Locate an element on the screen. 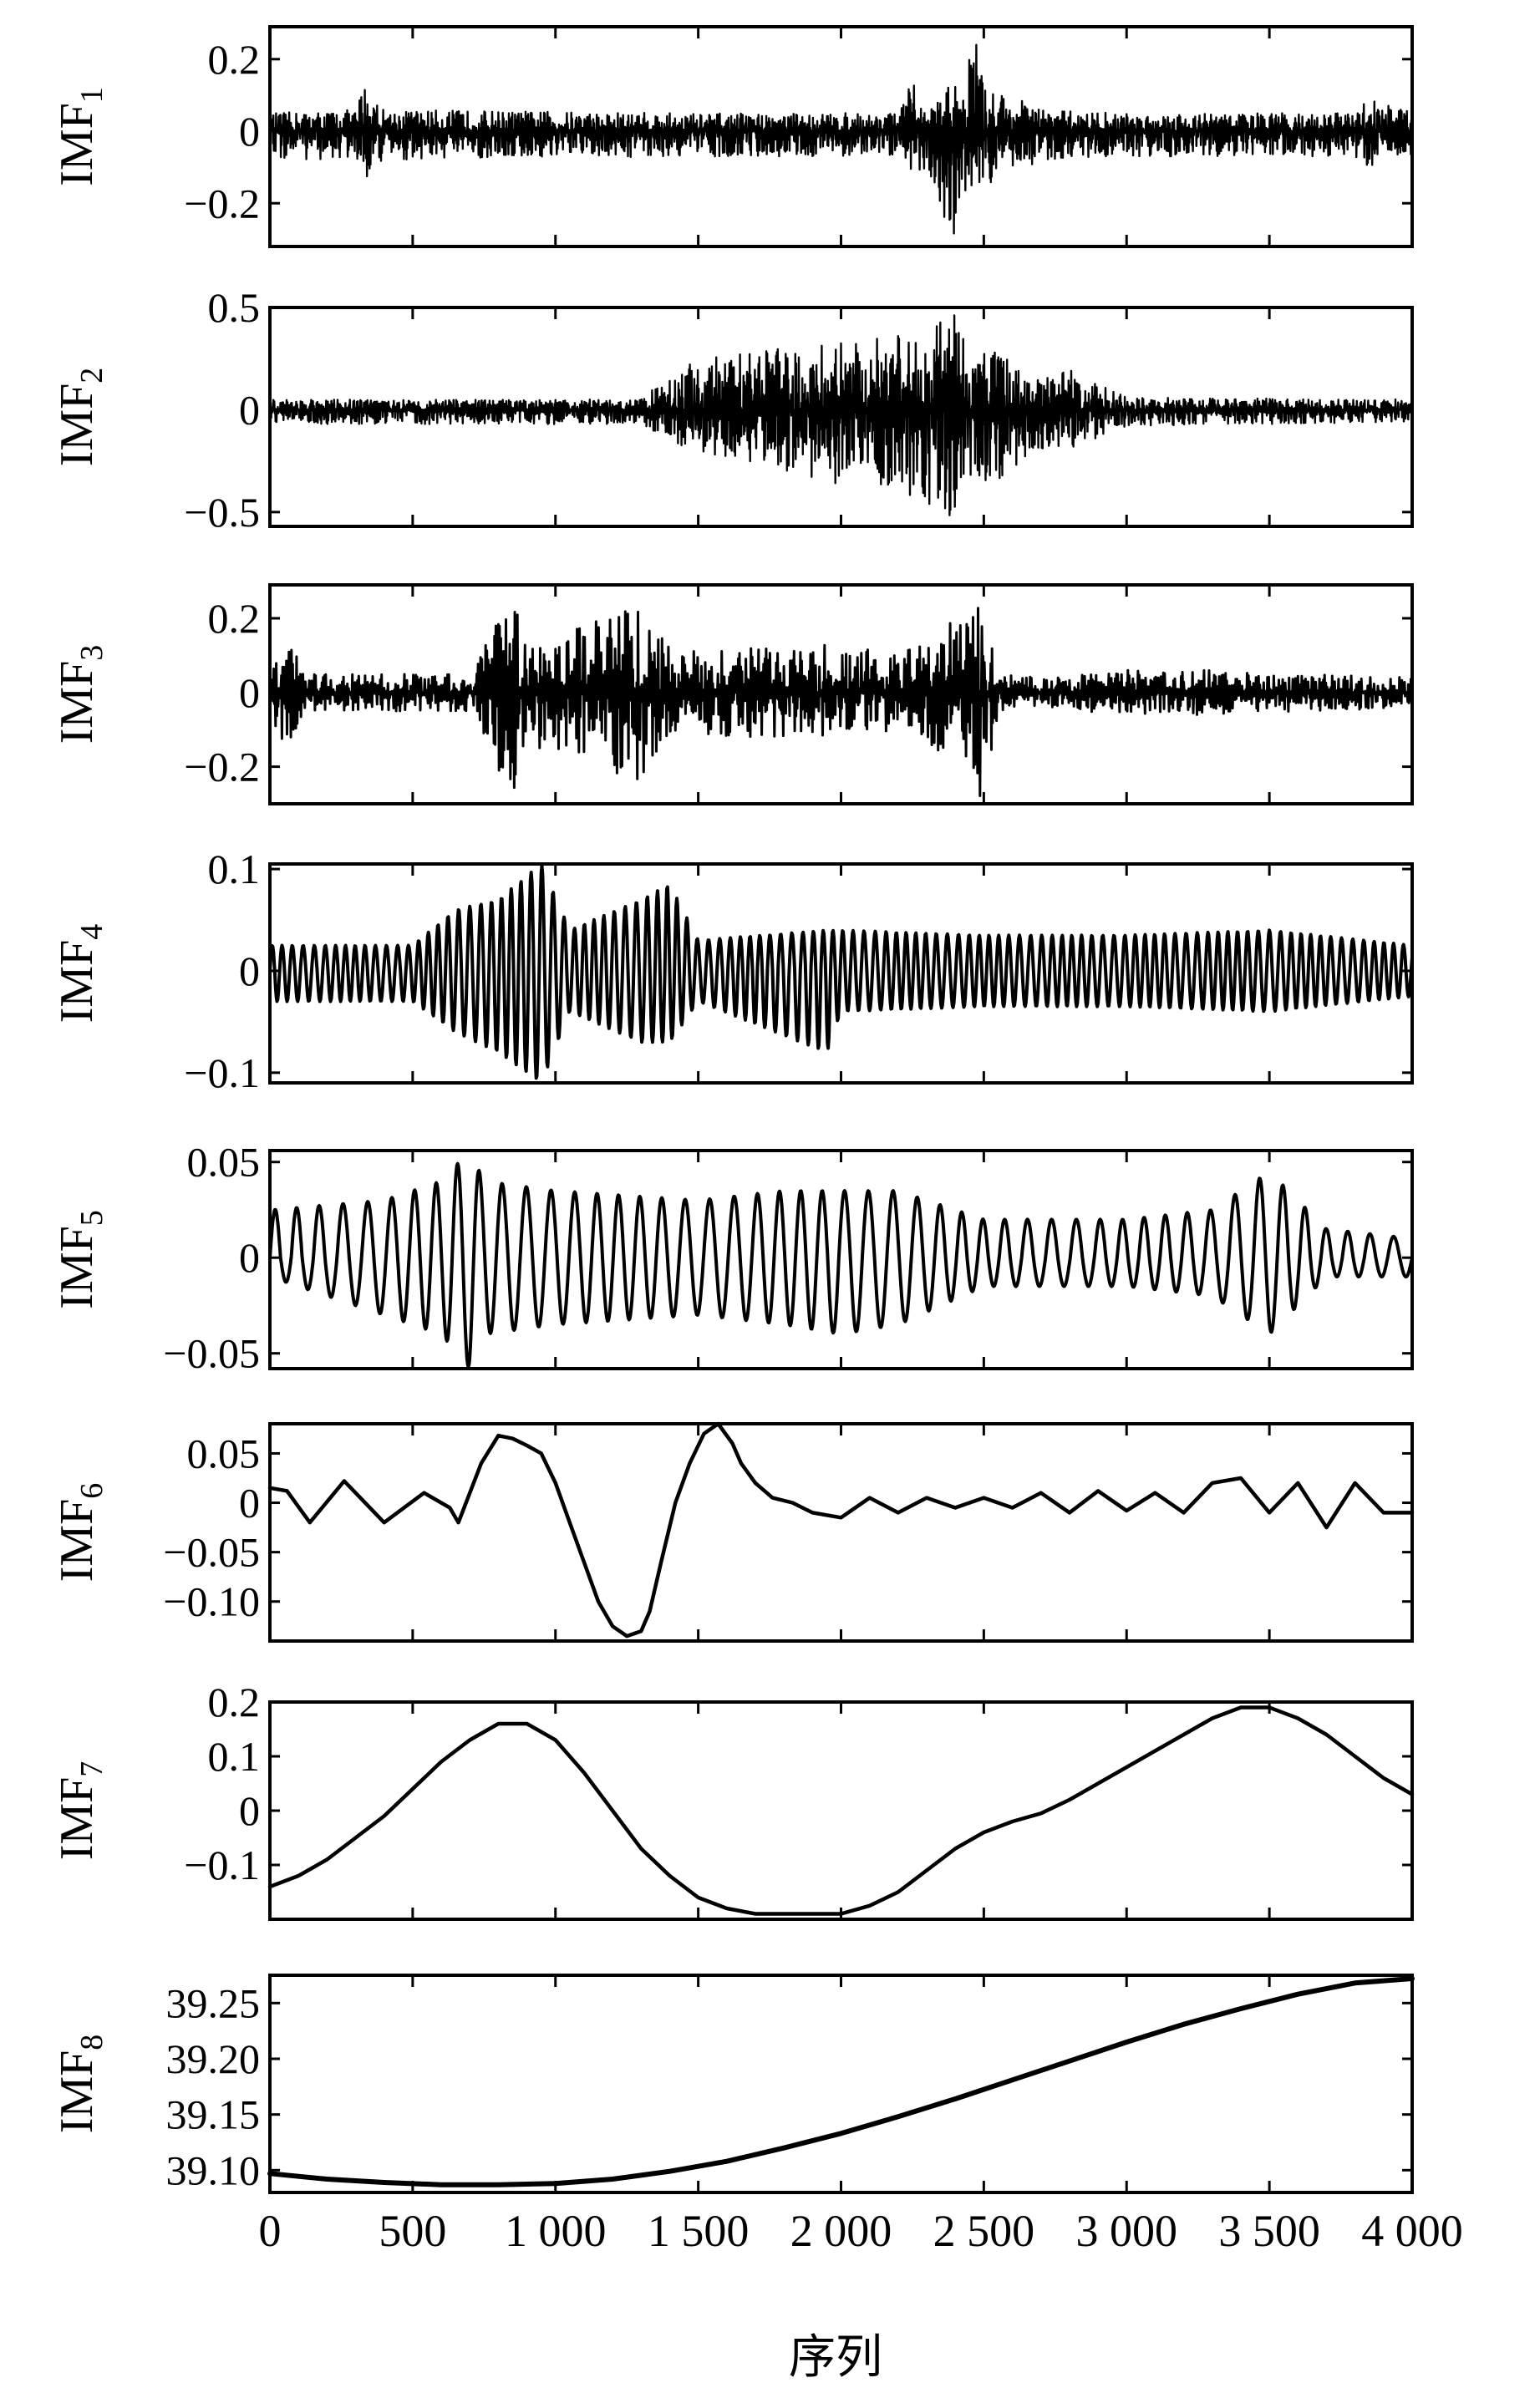 This screenshot has width=1540, height=2388. panel-label: IMF6 is located at coordinates (80, 1533).